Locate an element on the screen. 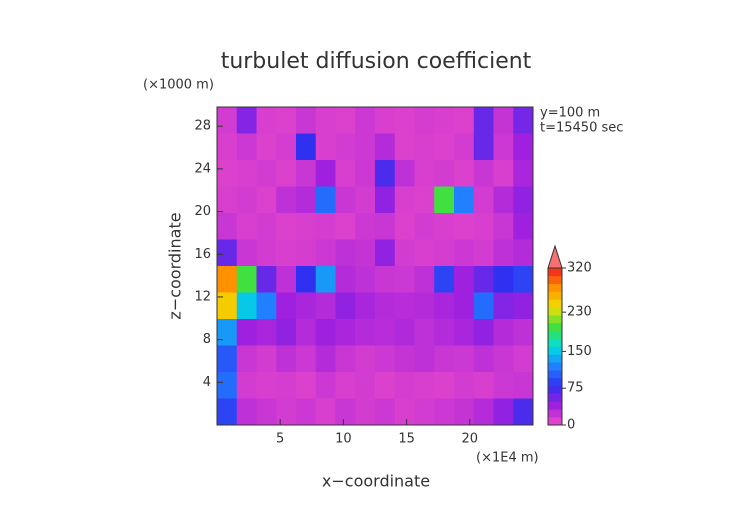 The width and height of the screenshot is (752, 532). y-axis-label: z−coordinate is located at coordinates (175, 265).